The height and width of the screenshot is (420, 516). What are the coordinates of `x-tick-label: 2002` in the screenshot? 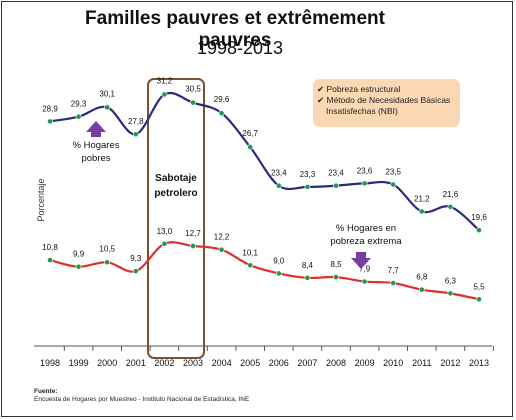 It's located at (164, 363).